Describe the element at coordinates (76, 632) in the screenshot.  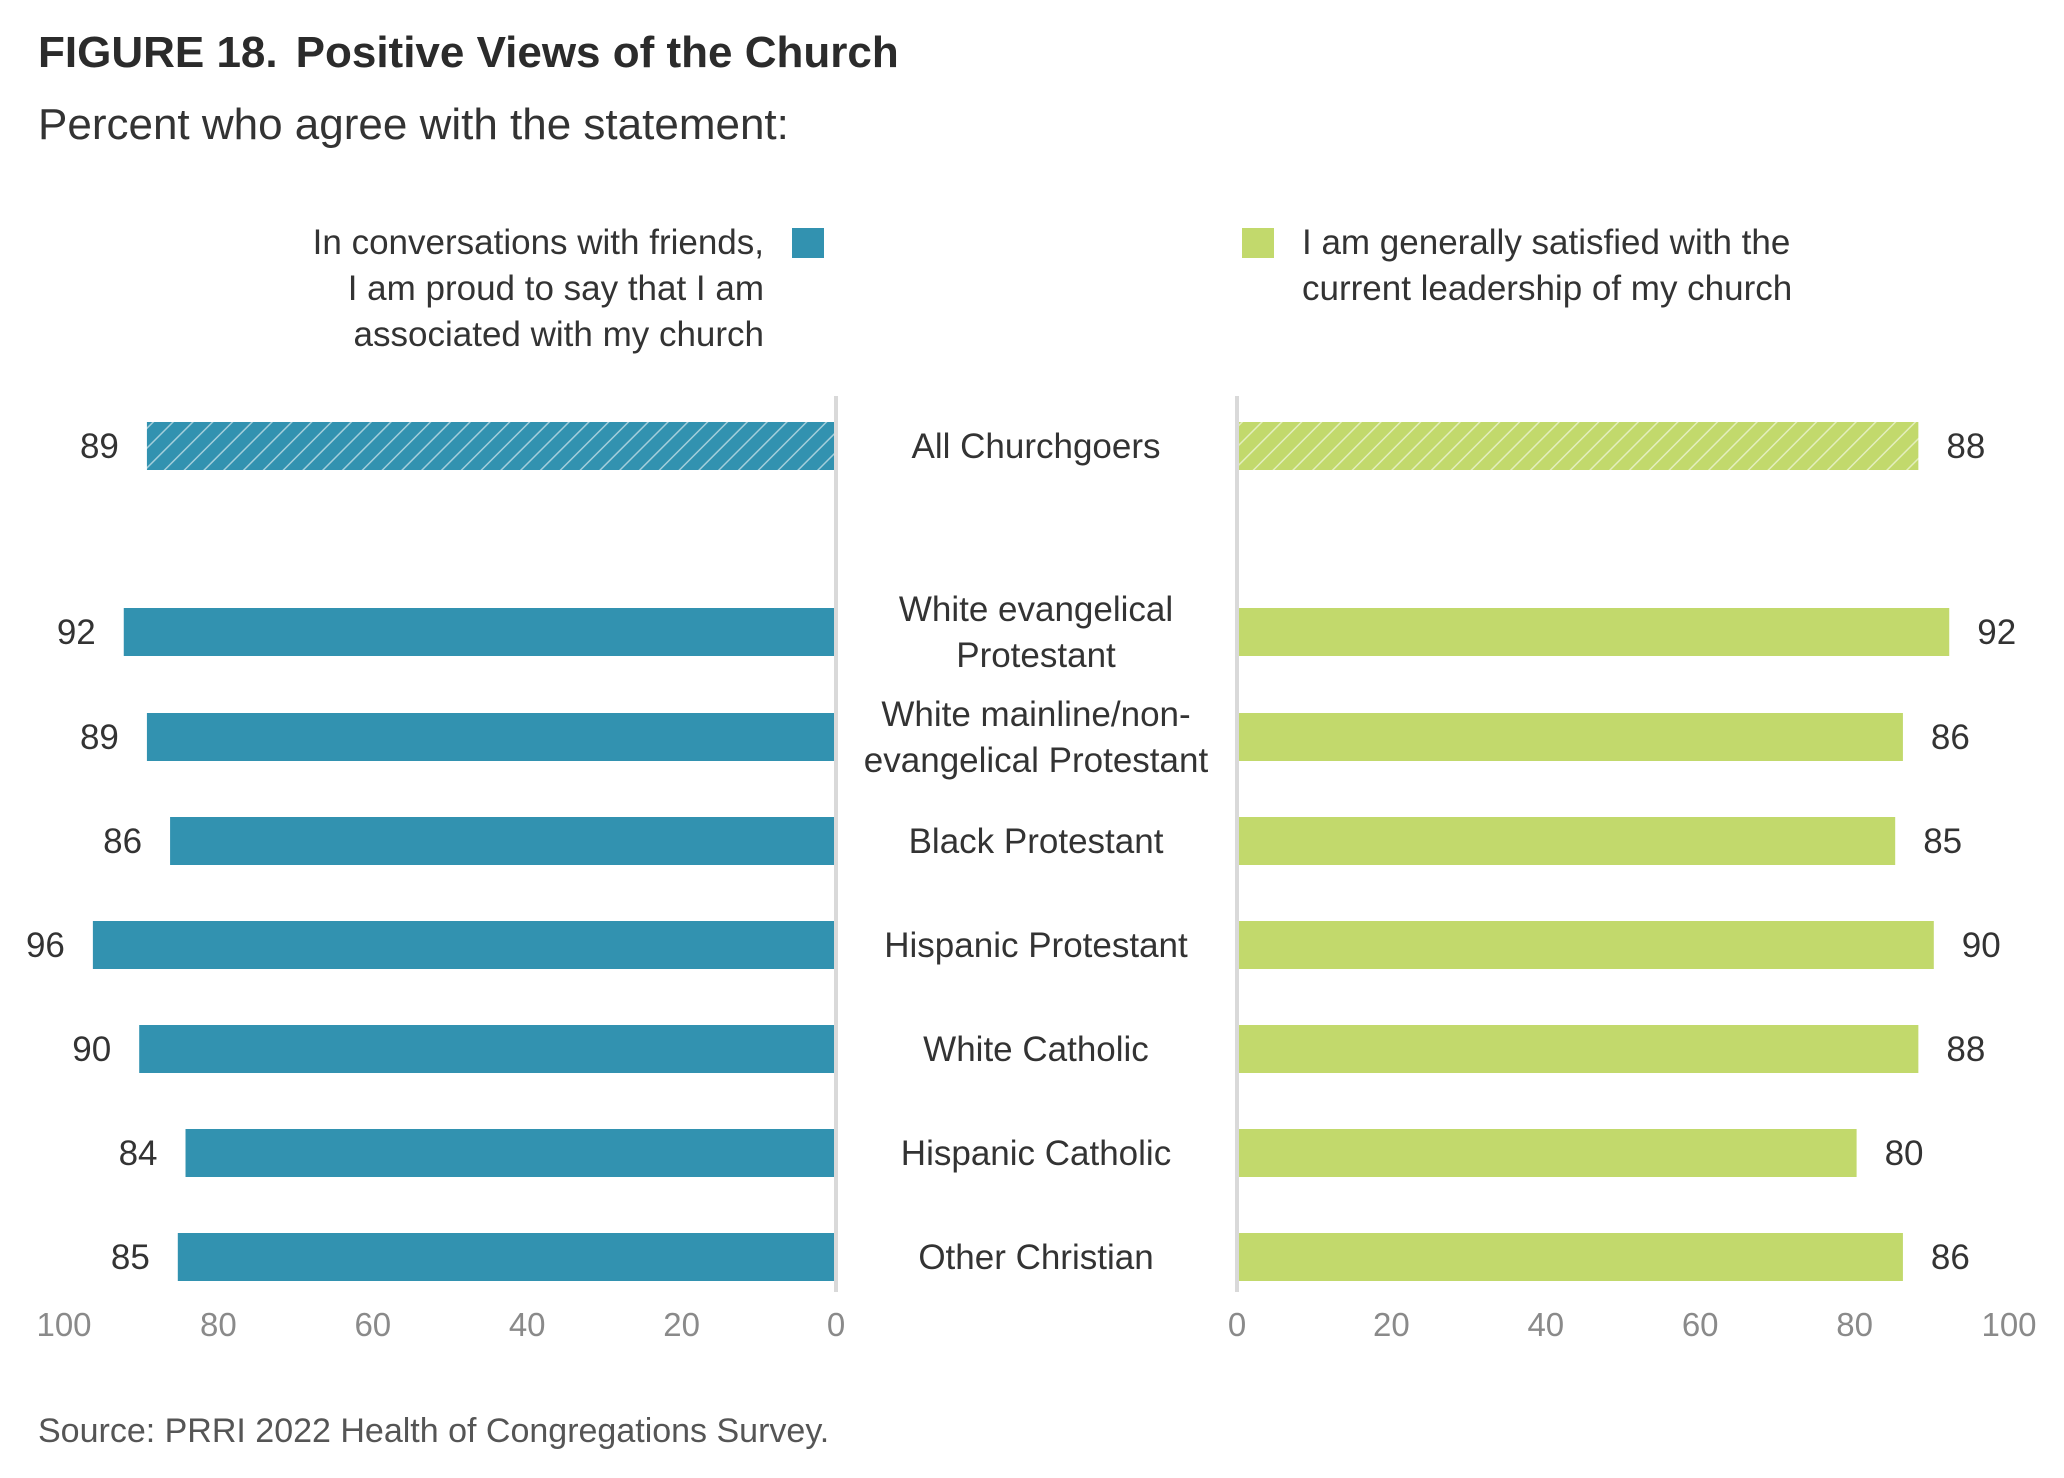
I see `left-value-label: 92` at that location.